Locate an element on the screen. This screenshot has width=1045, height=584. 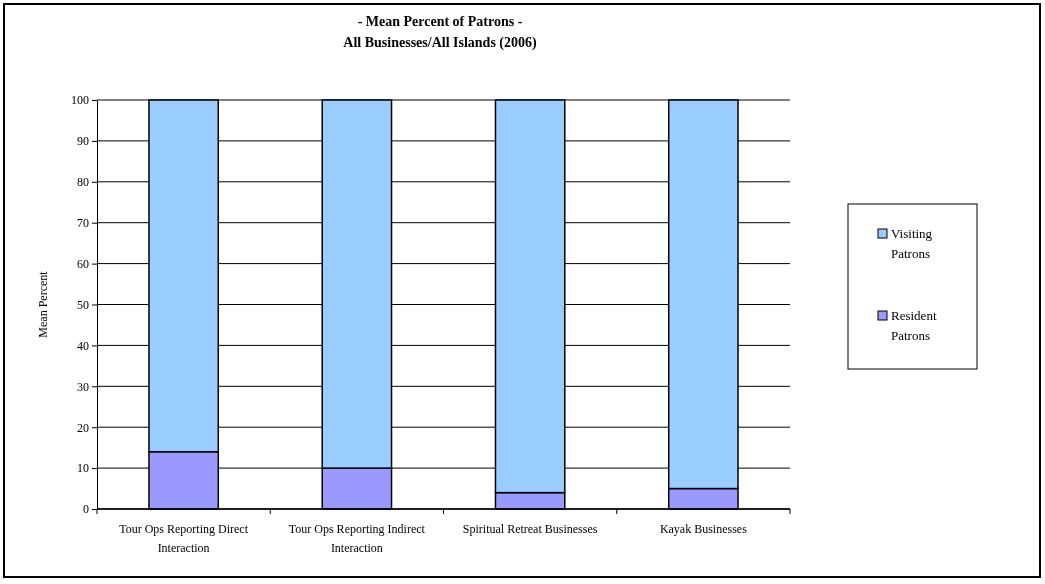
legend-label: Resident Patrons is located at coordinates (914, 325).